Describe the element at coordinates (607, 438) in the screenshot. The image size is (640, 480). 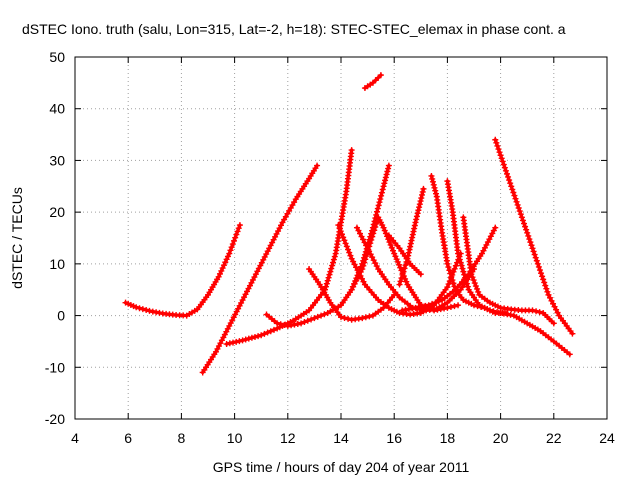
I see `x-tick-label: 24` at that location.